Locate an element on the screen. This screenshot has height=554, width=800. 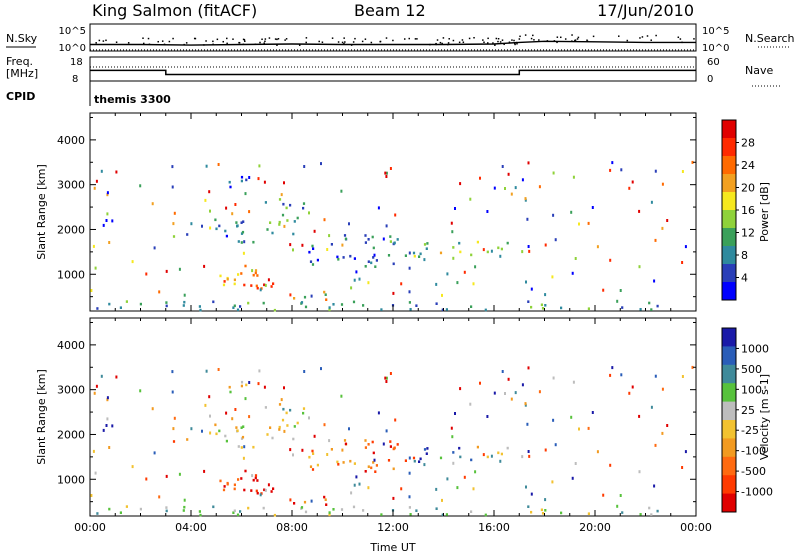
noise-marks is located at coordinates (393, 42).